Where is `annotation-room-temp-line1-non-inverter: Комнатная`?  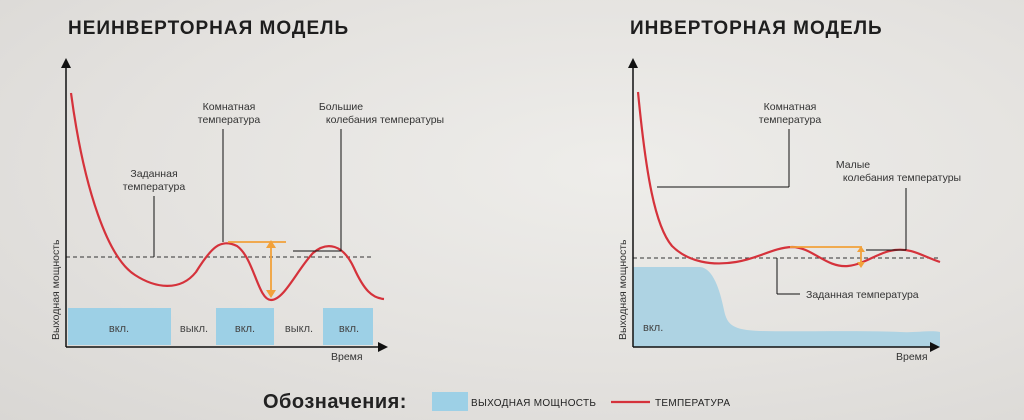 annotation-room-temp-line1-non-inverter: Комнатная is located at coordinates (229, 107).